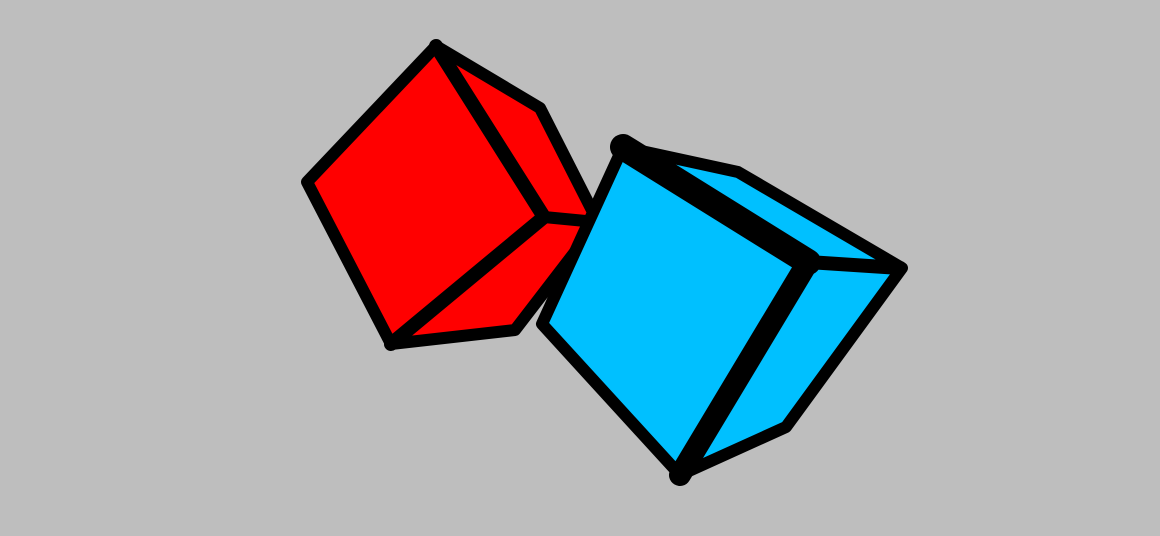 The image size is (1160, 536). Describe the element at coordinates (467, 280) in the screenshot. I see `red-cube-inner-edge-left` at that location.